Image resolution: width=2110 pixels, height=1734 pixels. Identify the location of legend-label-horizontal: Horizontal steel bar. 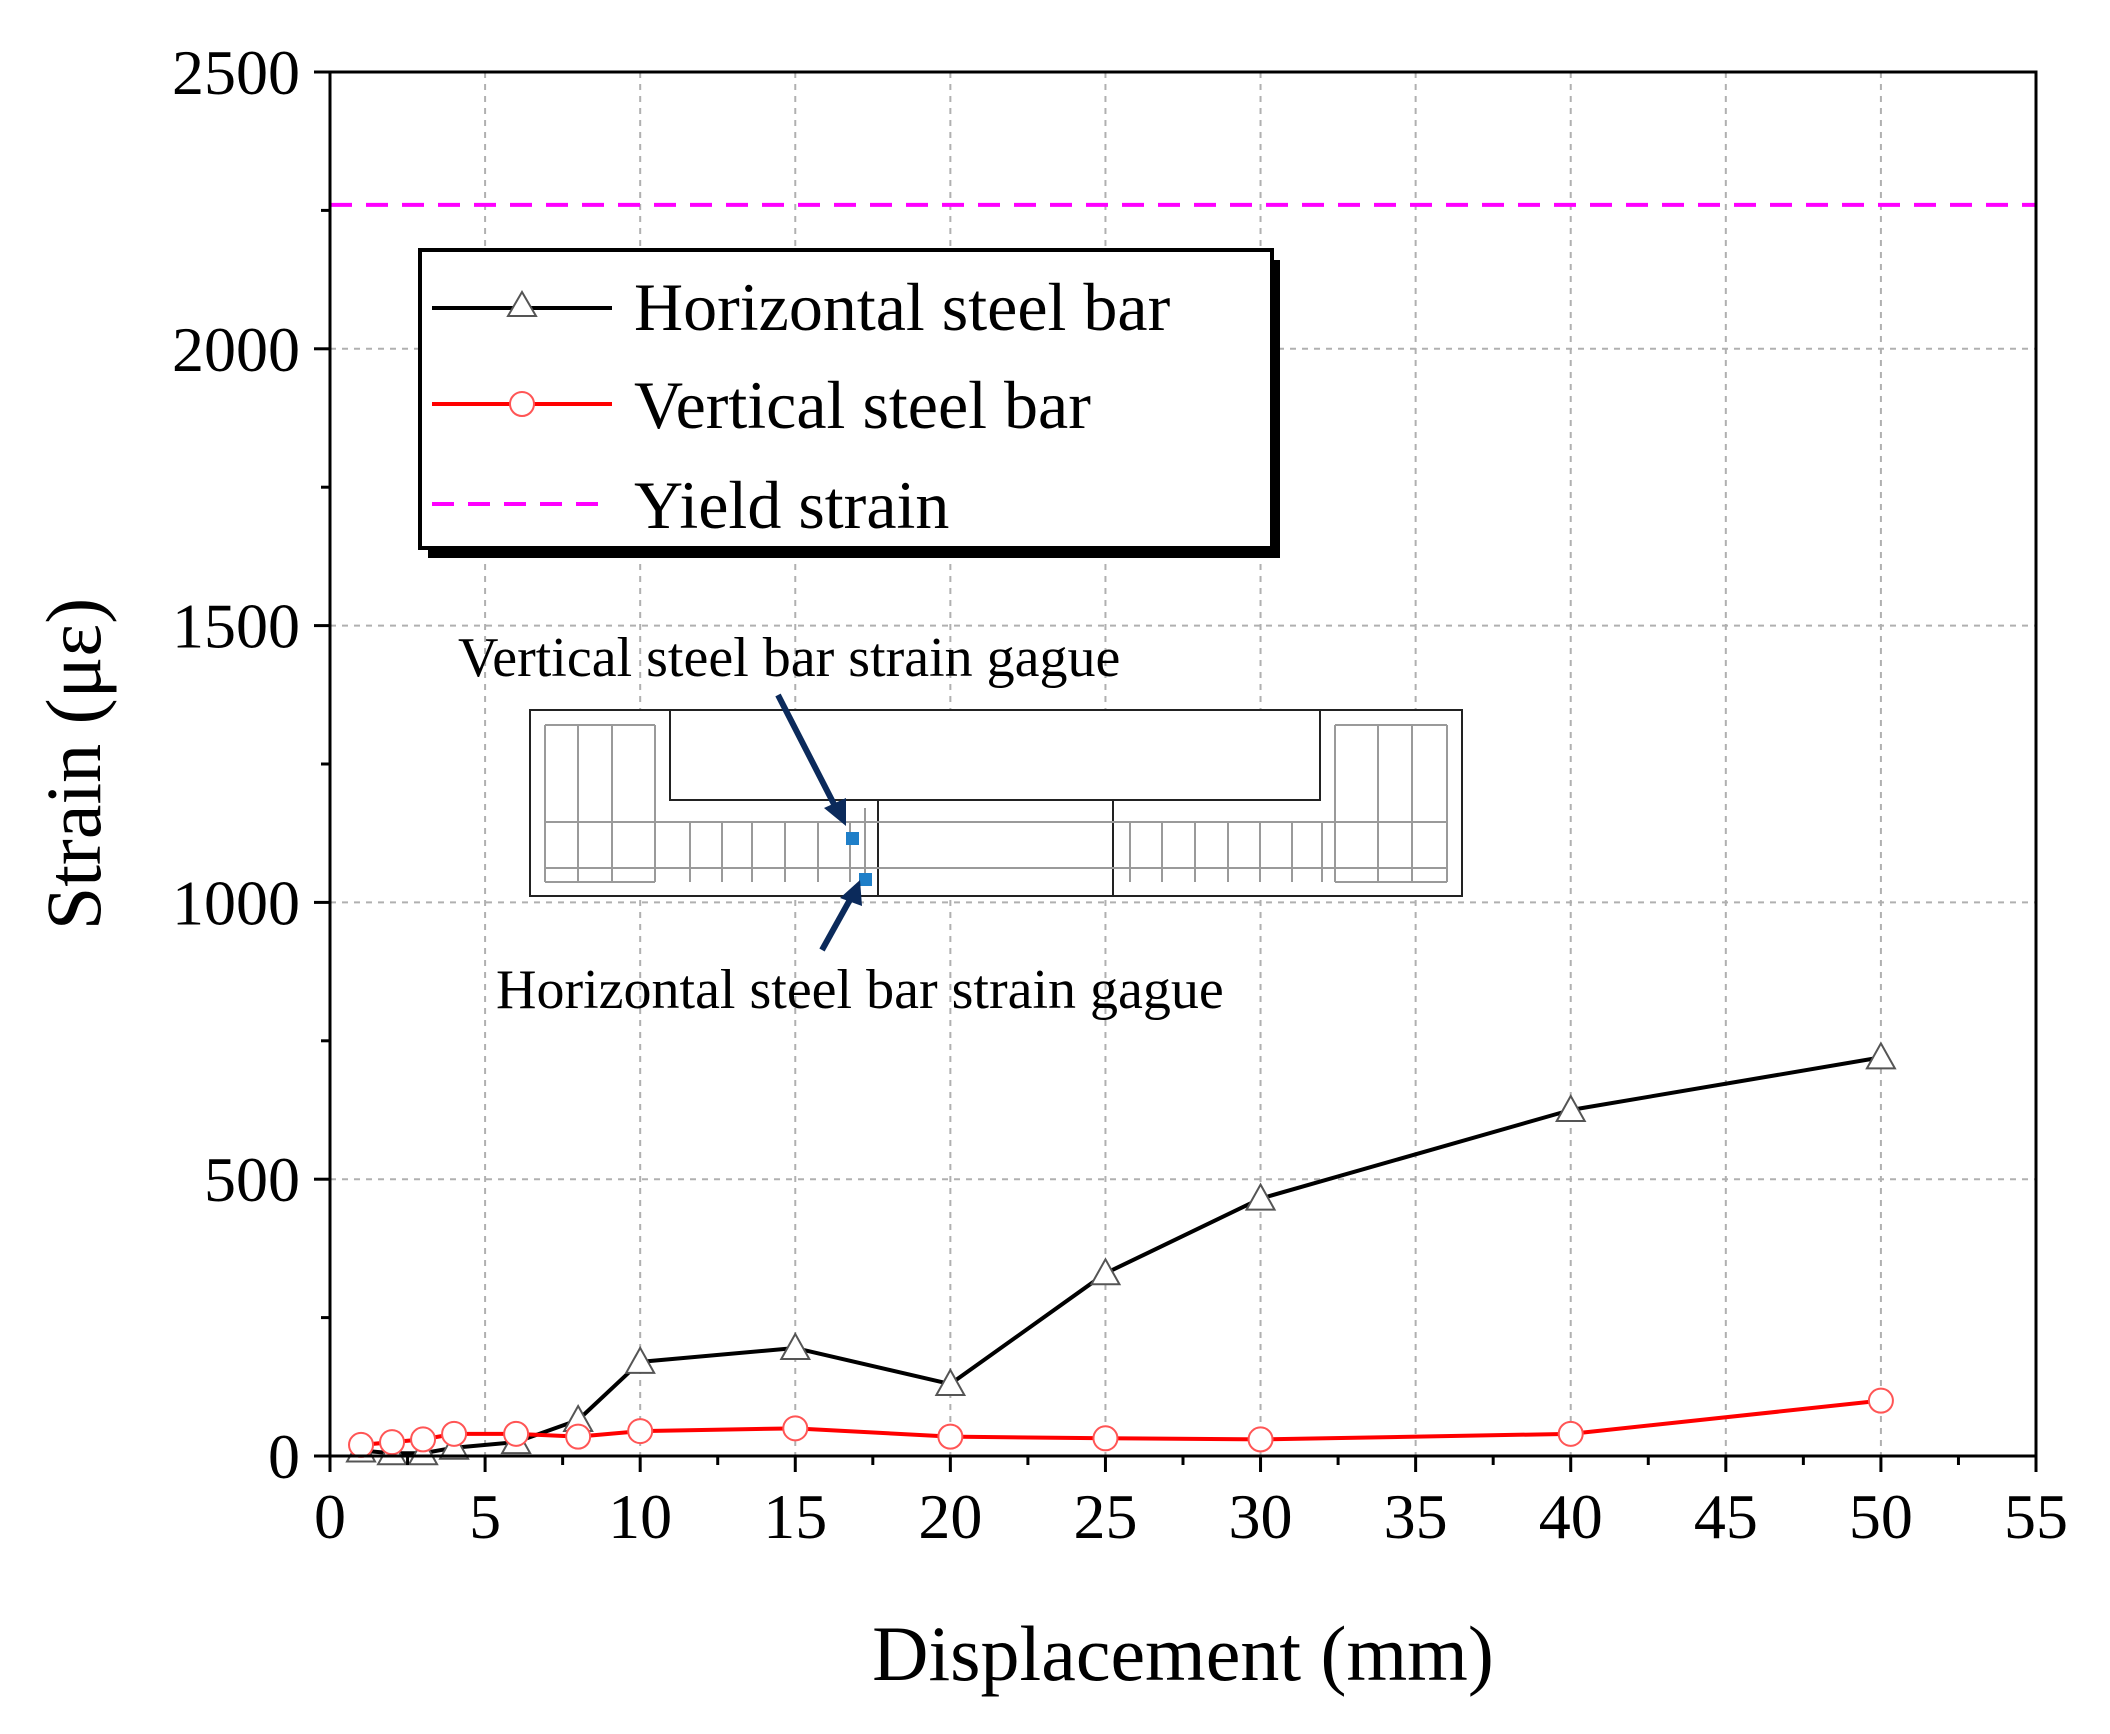
(902, 307).